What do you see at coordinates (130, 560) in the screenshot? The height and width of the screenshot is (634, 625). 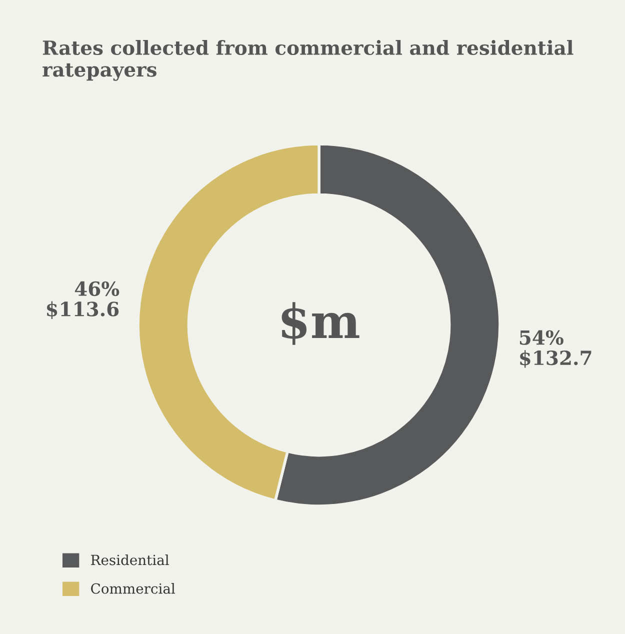 I see `legend-label: Residential` at bounding box center [130, 560].